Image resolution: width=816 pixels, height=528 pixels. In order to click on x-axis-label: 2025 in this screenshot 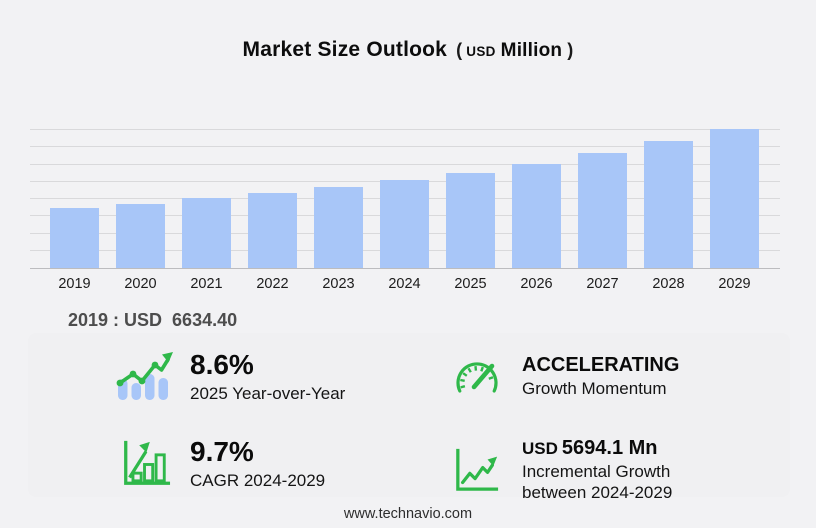, I will do `click(470, 284)`.